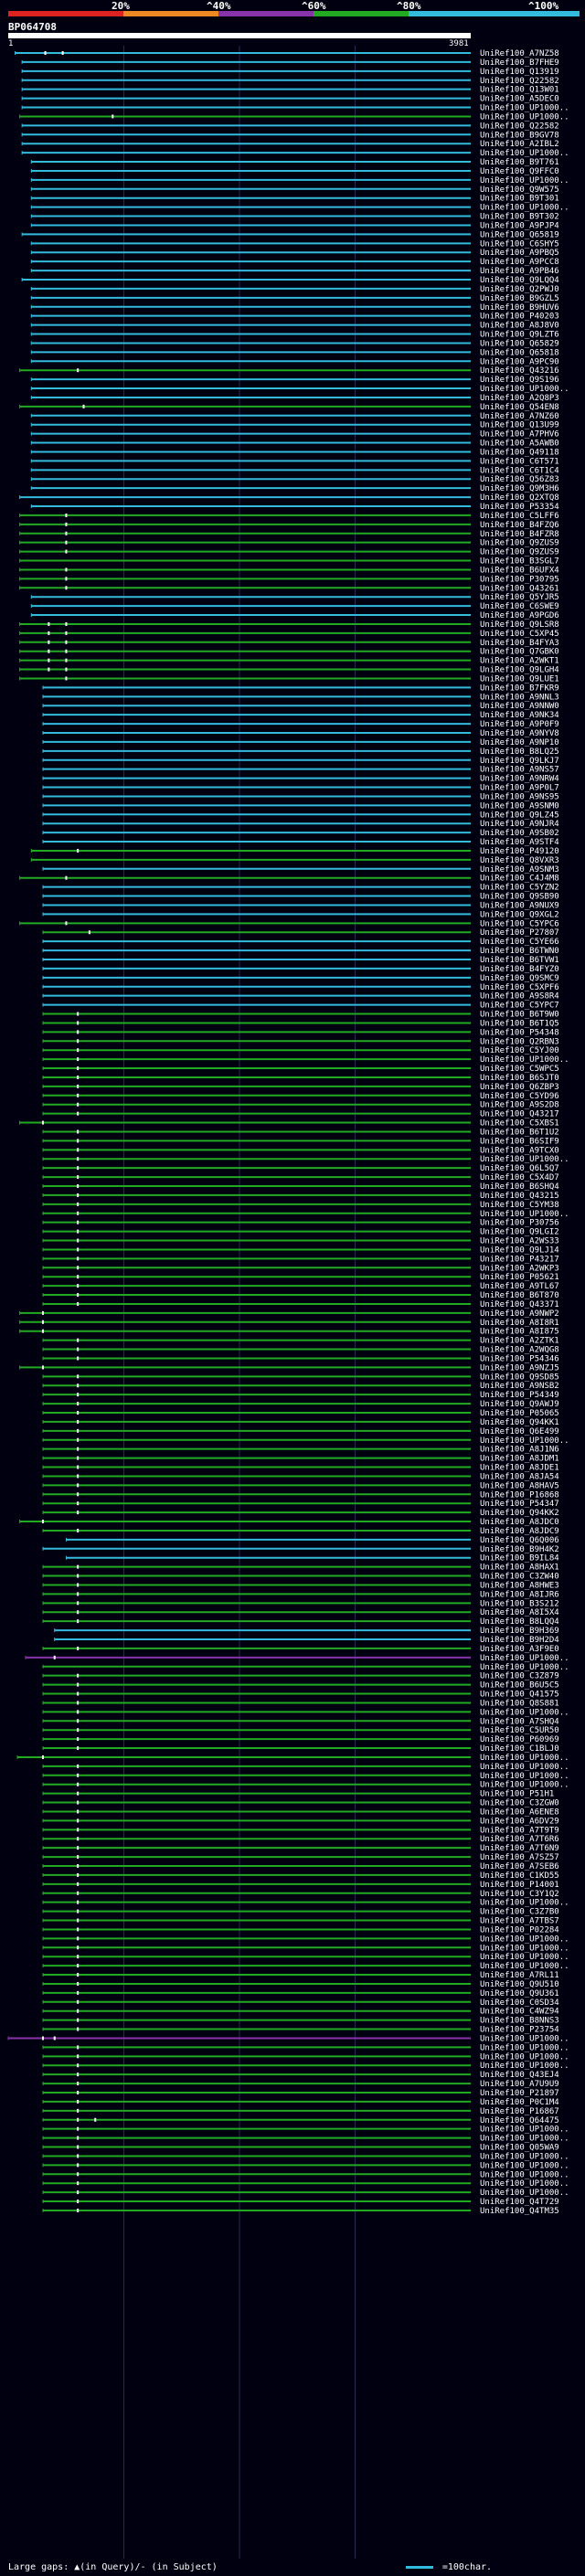  Describe the element at coordinates (300, 752) in the screenshot. I see `hit-row: UniRef100_B8LQ25` at that location.